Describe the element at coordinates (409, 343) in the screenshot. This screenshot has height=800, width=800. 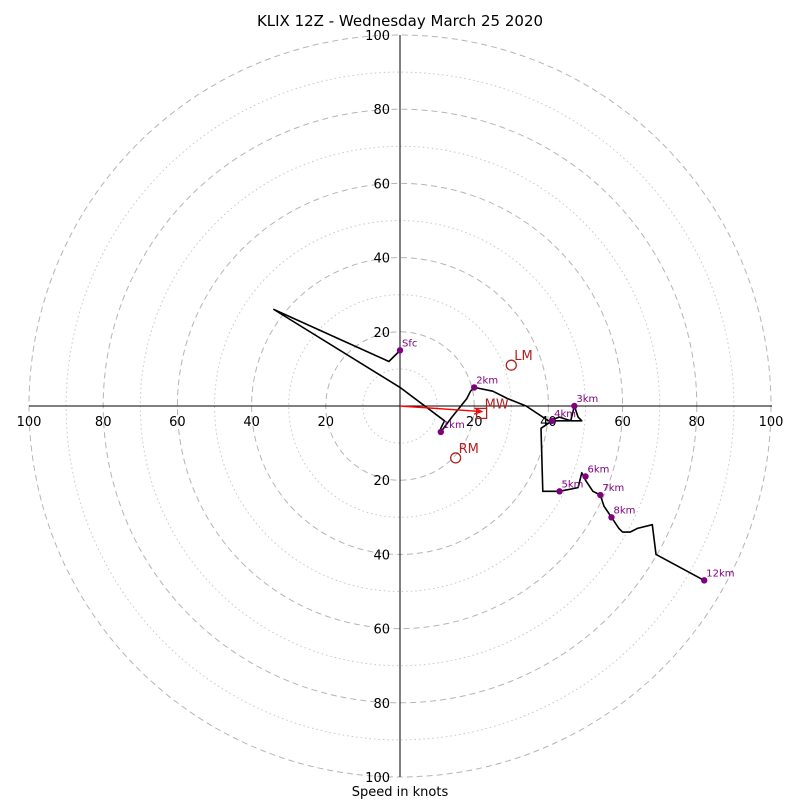
I see `height-marker-label: Sfc` at that location.